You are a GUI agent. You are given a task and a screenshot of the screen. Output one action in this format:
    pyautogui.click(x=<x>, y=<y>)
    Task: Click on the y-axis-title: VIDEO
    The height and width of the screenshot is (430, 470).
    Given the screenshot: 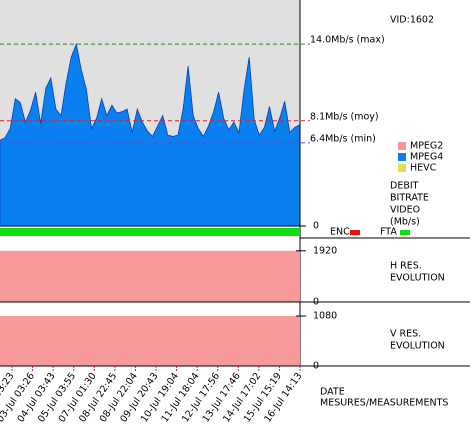 What is the action you would take?
    pyautogui.click(x=405, y=210)
    